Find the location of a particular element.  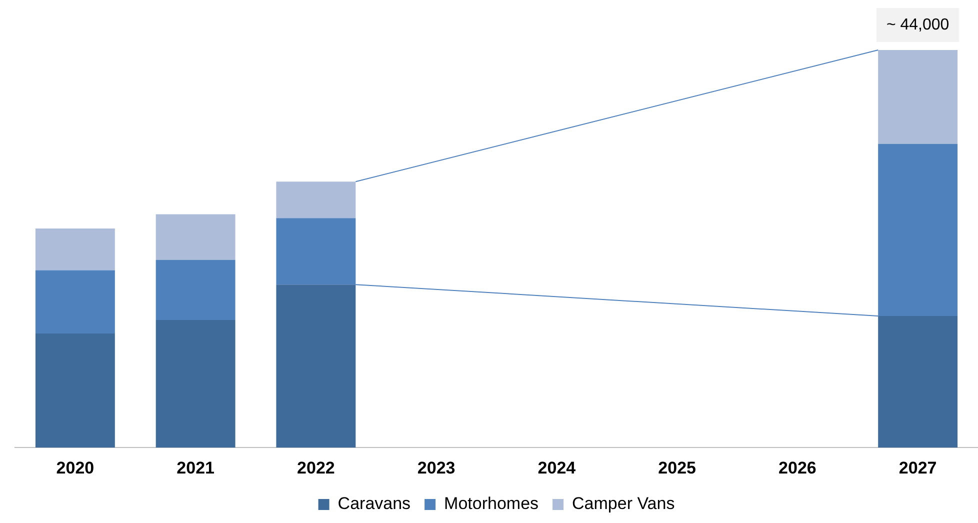

x-tick-label: 2026 is located at coordinates (797, 468).